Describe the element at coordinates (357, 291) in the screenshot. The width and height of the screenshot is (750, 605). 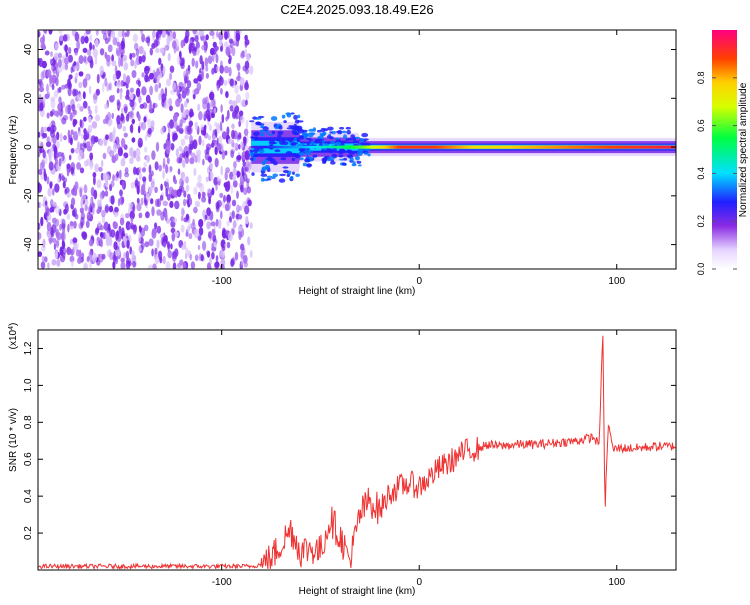
I see `spectrogram-x-axis-label: Height of straight line (km)` at that location.